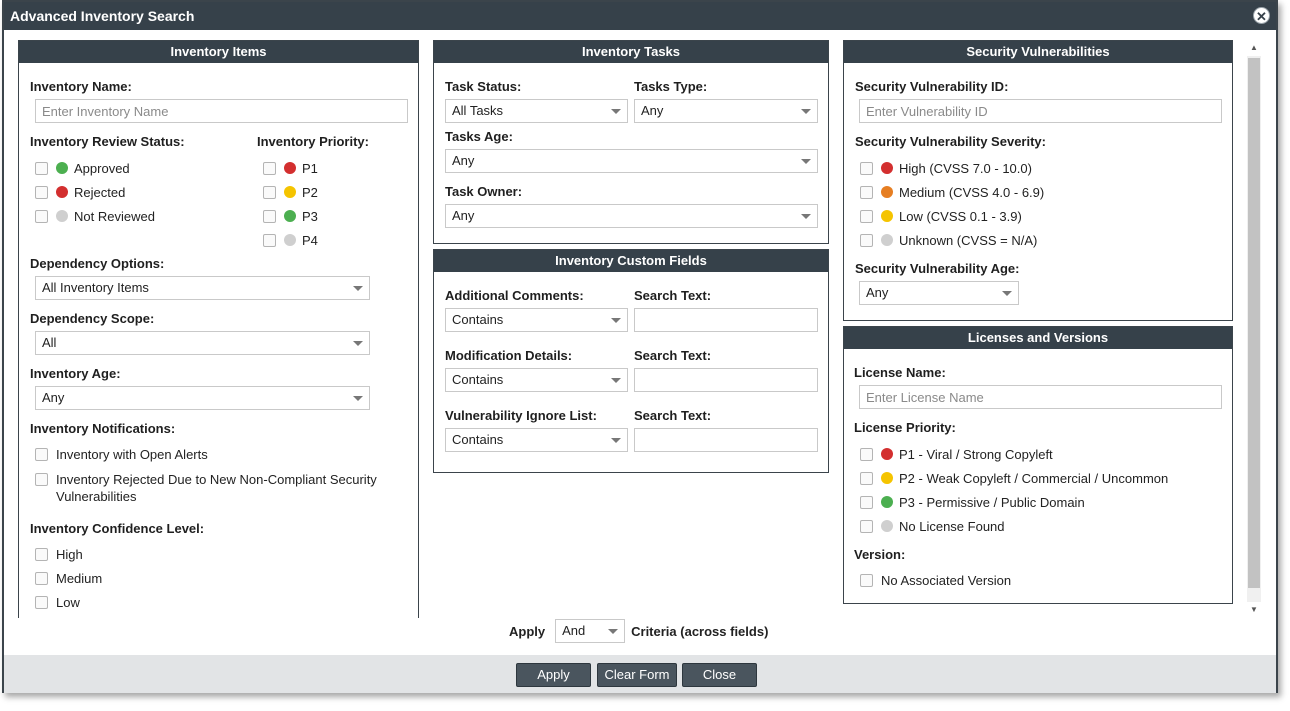 The image size is (1290, 711). I want to click on vulnerability-ignore-list-operator-select: Contains, so click(536, 440).